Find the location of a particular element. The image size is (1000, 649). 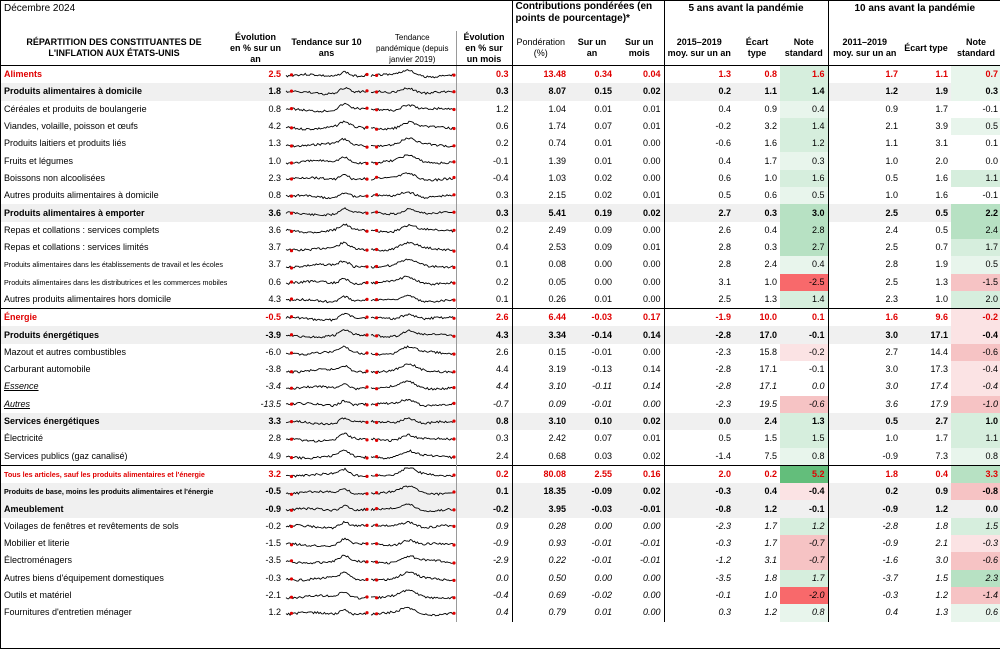

cell-weight: 18.35 is located at coordinates (540, 492).